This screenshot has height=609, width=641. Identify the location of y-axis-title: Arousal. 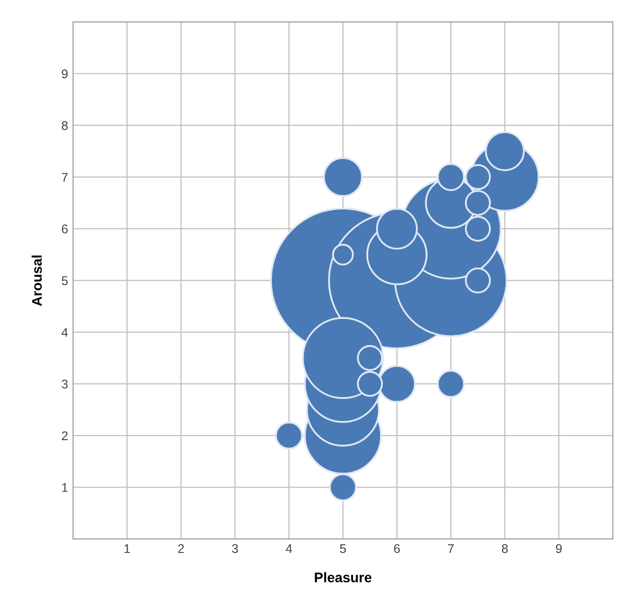
(37, 281).